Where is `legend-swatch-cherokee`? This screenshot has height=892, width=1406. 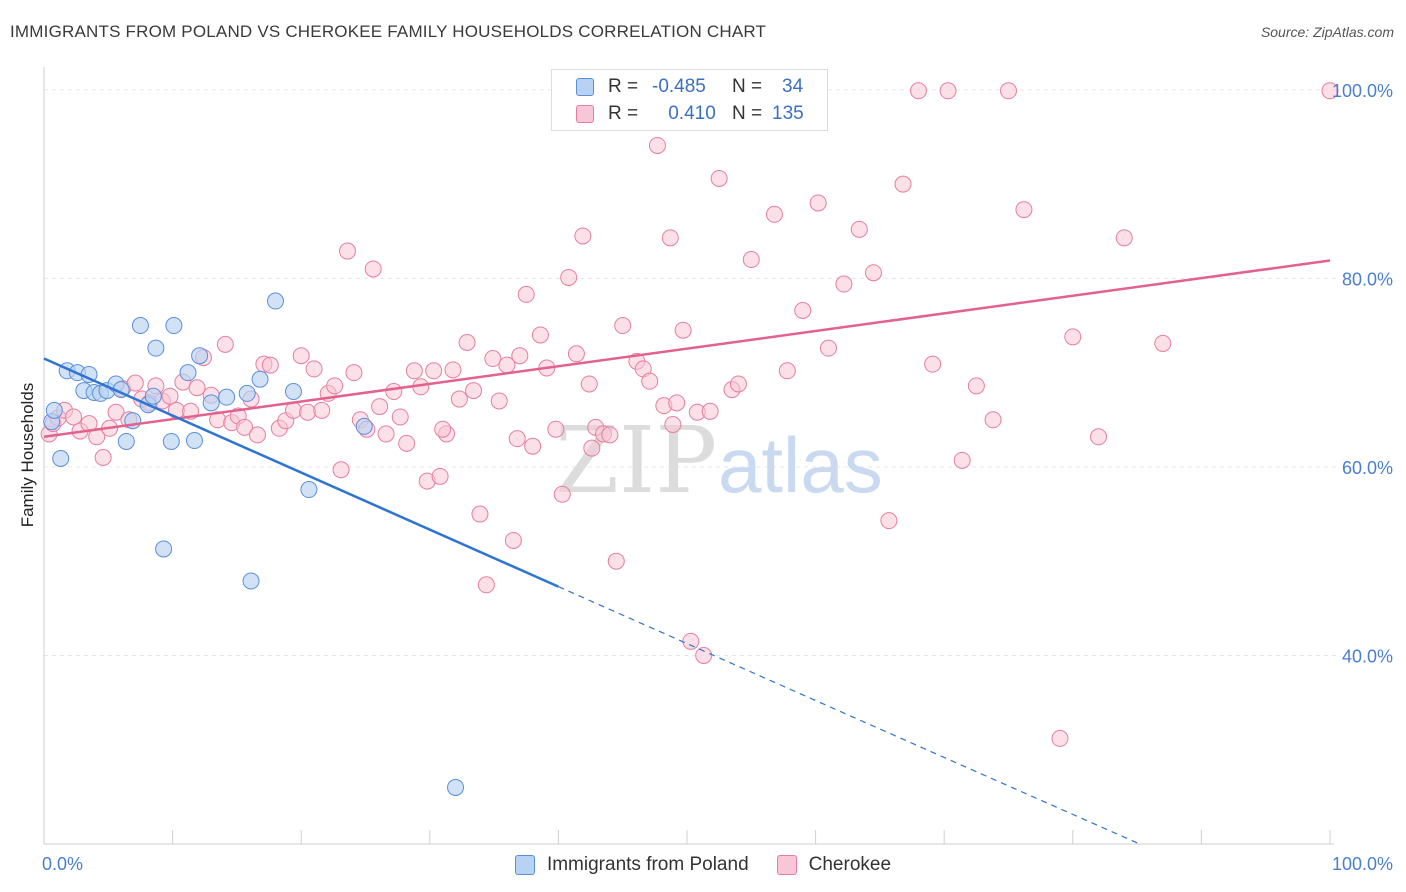
legend-swatch-cherokee is located at coordinates (585, 114).